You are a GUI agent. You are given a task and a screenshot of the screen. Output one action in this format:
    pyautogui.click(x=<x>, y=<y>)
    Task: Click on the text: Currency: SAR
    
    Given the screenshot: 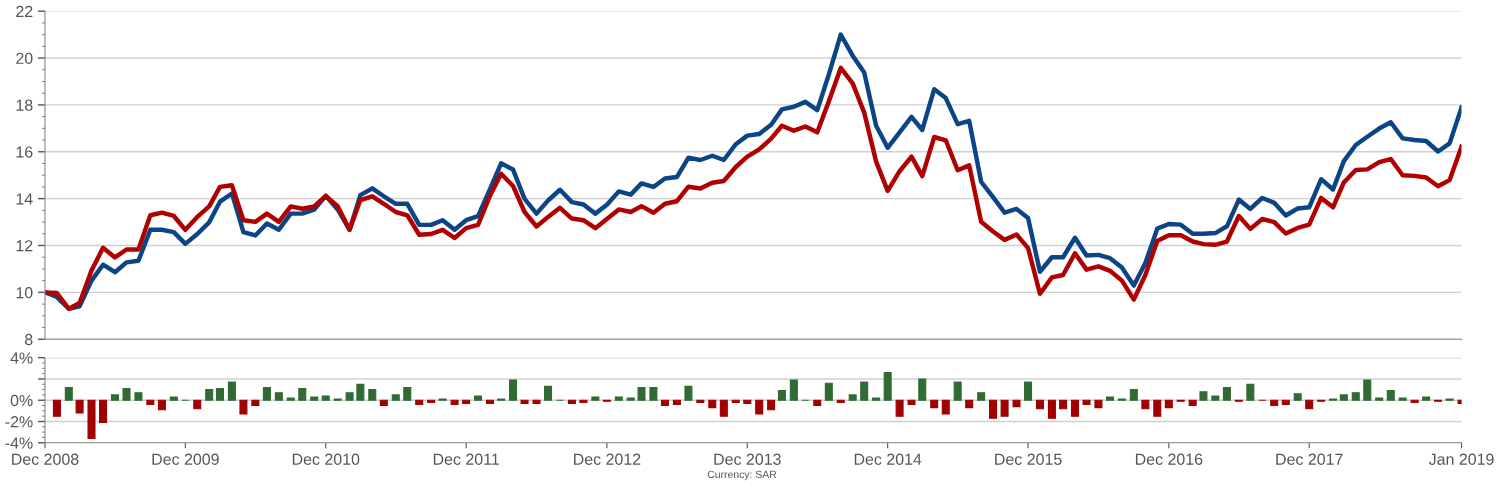 What is the action you would take?
    pyautogui.click(x=742, y=475)
    